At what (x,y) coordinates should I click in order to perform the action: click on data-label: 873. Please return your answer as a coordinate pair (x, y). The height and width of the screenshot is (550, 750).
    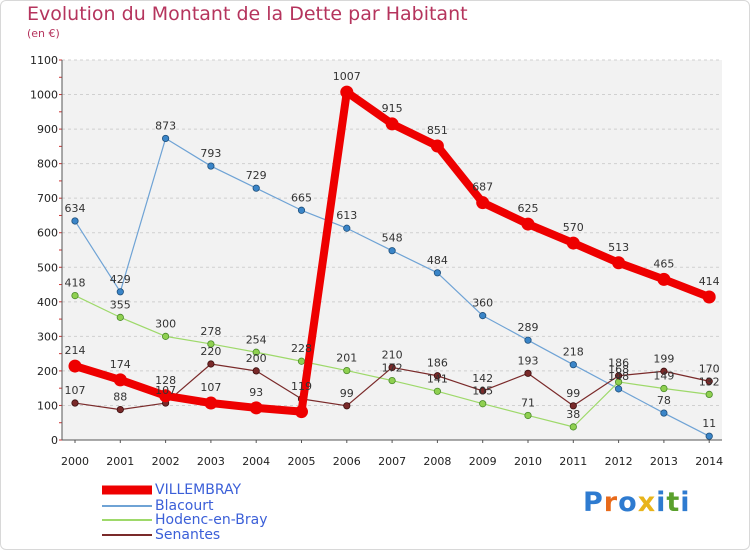
    Looking at the image, I should click on (165, 125).